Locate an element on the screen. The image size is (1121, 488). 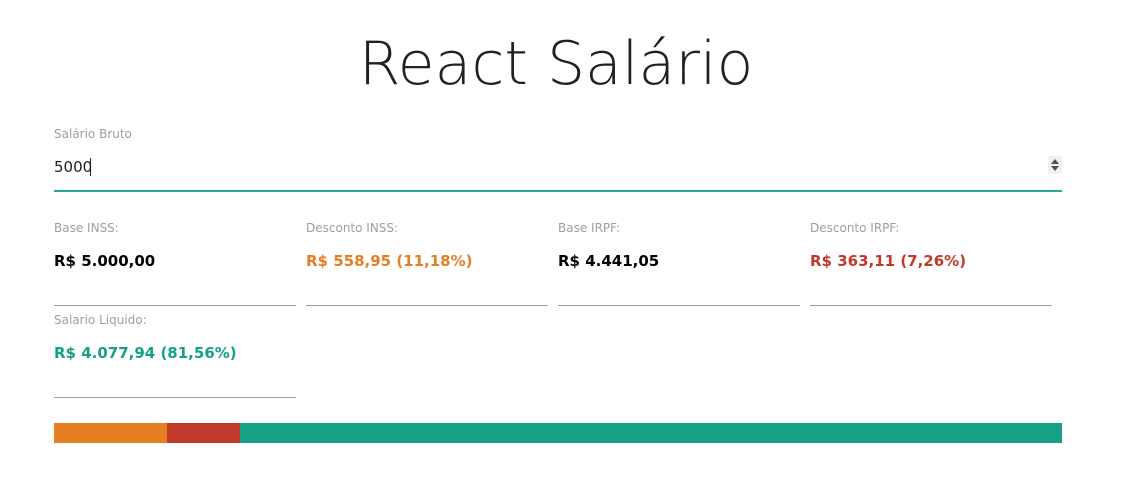
base-irpf-field: Base IRPF: R$ 4.441,05 is located at coordinates (679, 263).